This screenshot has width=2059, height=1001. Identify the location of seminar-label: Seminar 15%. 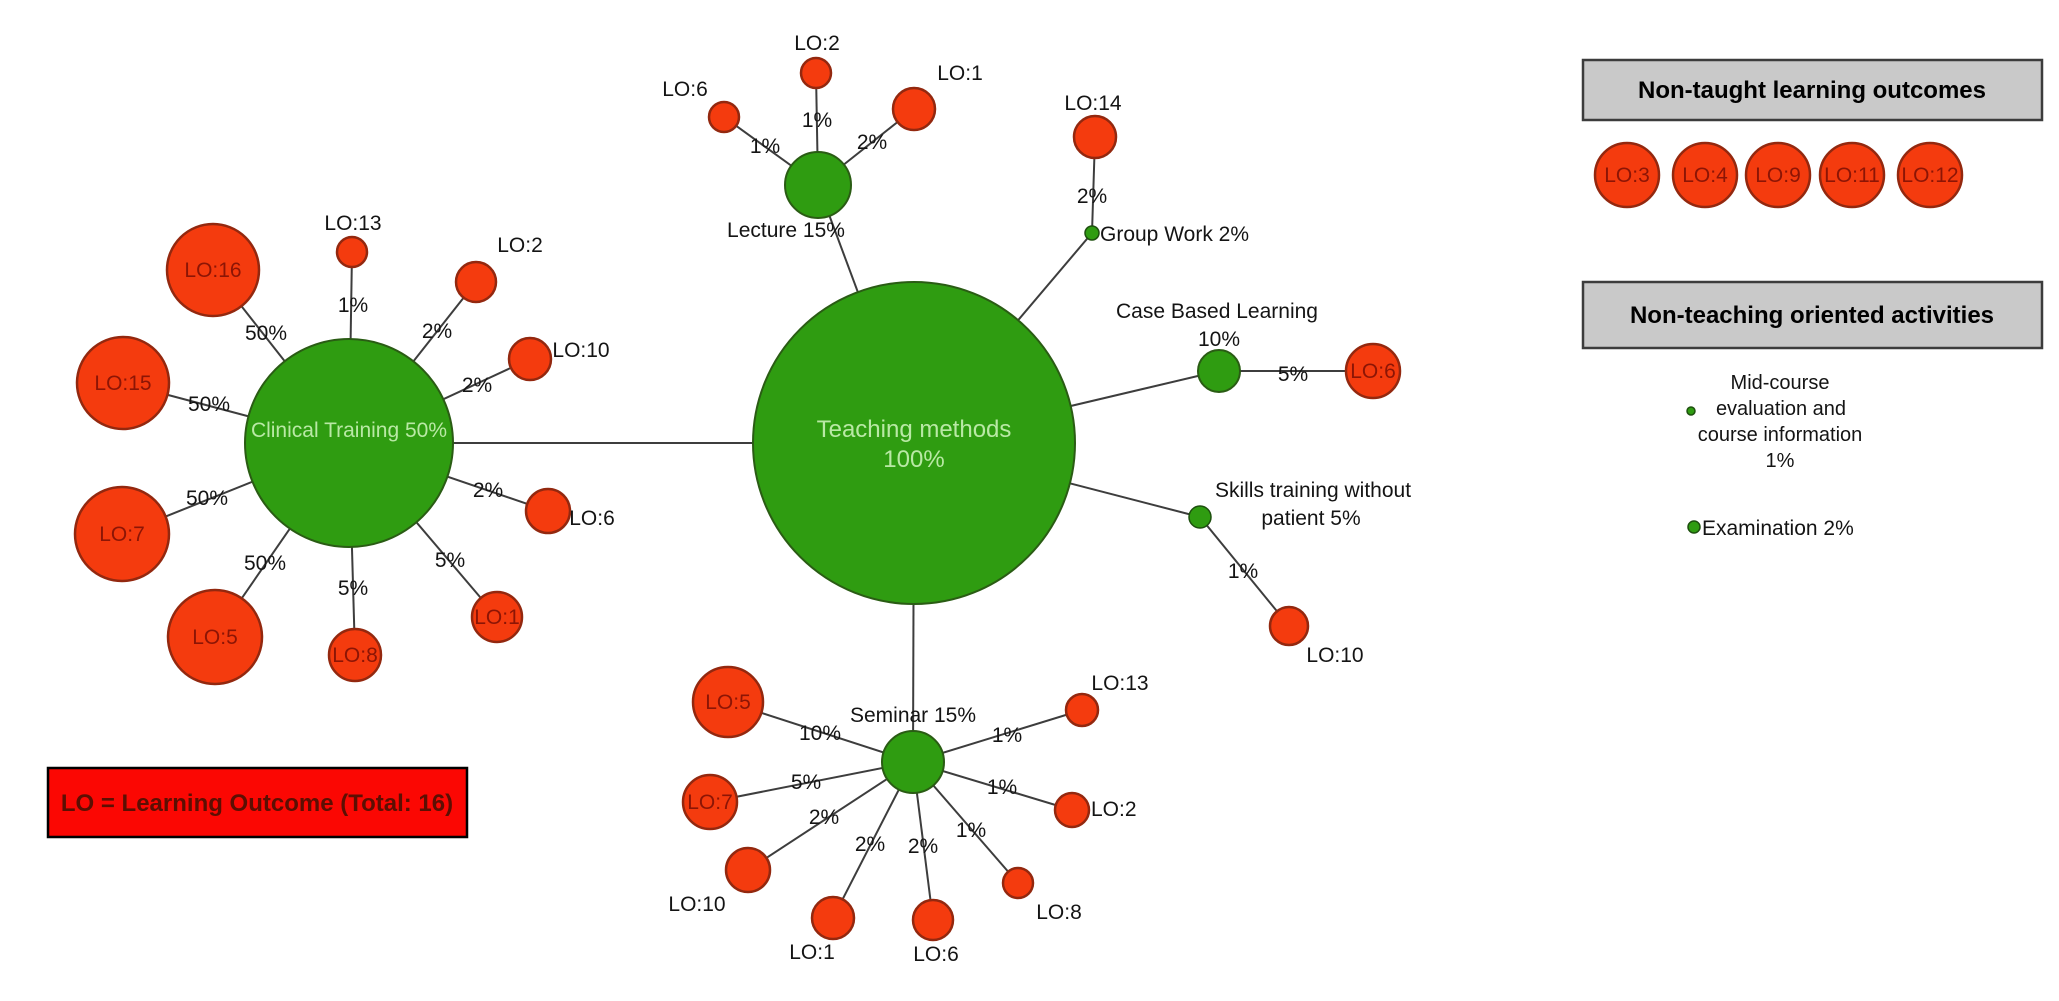
(913, 715).